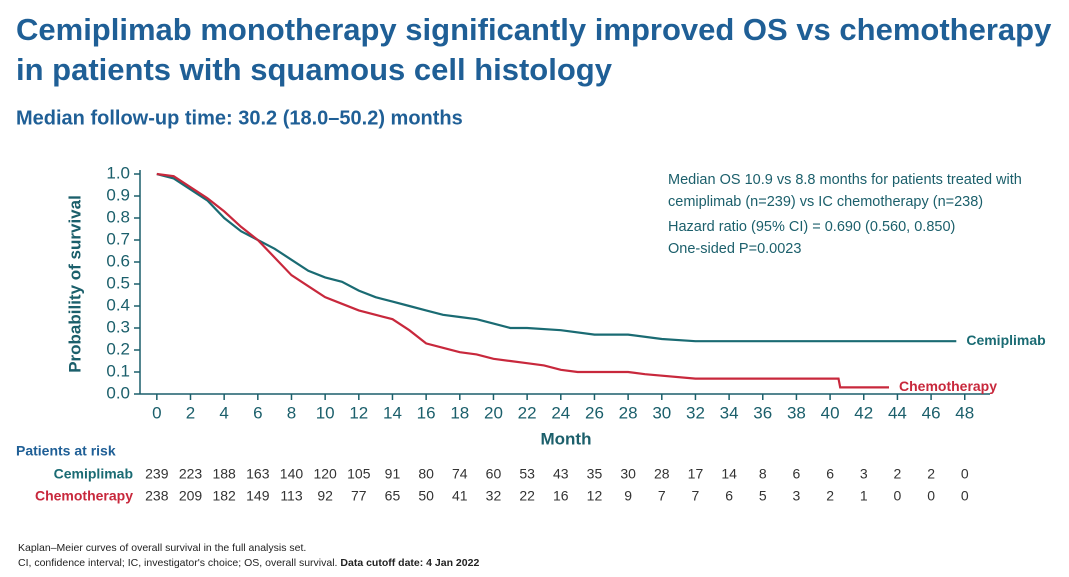  Describe the element at coordinates (93, 474) in the screenshot. I see `risk-row-label: Cemiplimab` at that location.